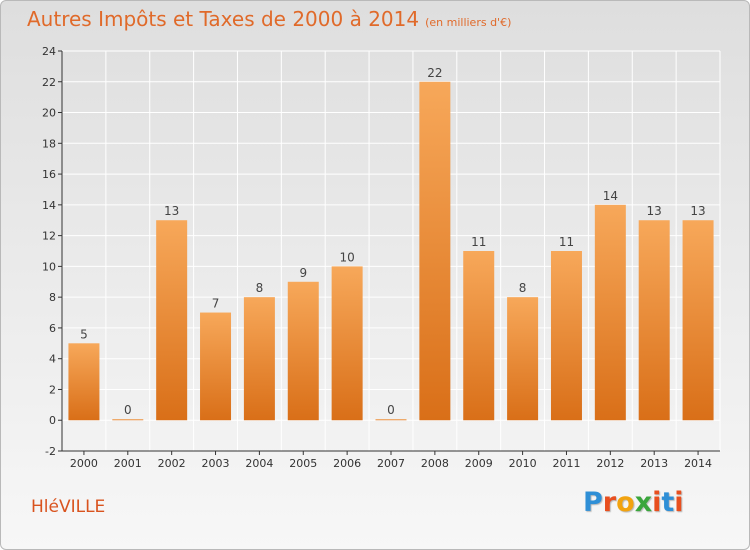  Describe the element at coordinates (84, 334) in the screenshot. I see `data-label-2000: 5` at that location.